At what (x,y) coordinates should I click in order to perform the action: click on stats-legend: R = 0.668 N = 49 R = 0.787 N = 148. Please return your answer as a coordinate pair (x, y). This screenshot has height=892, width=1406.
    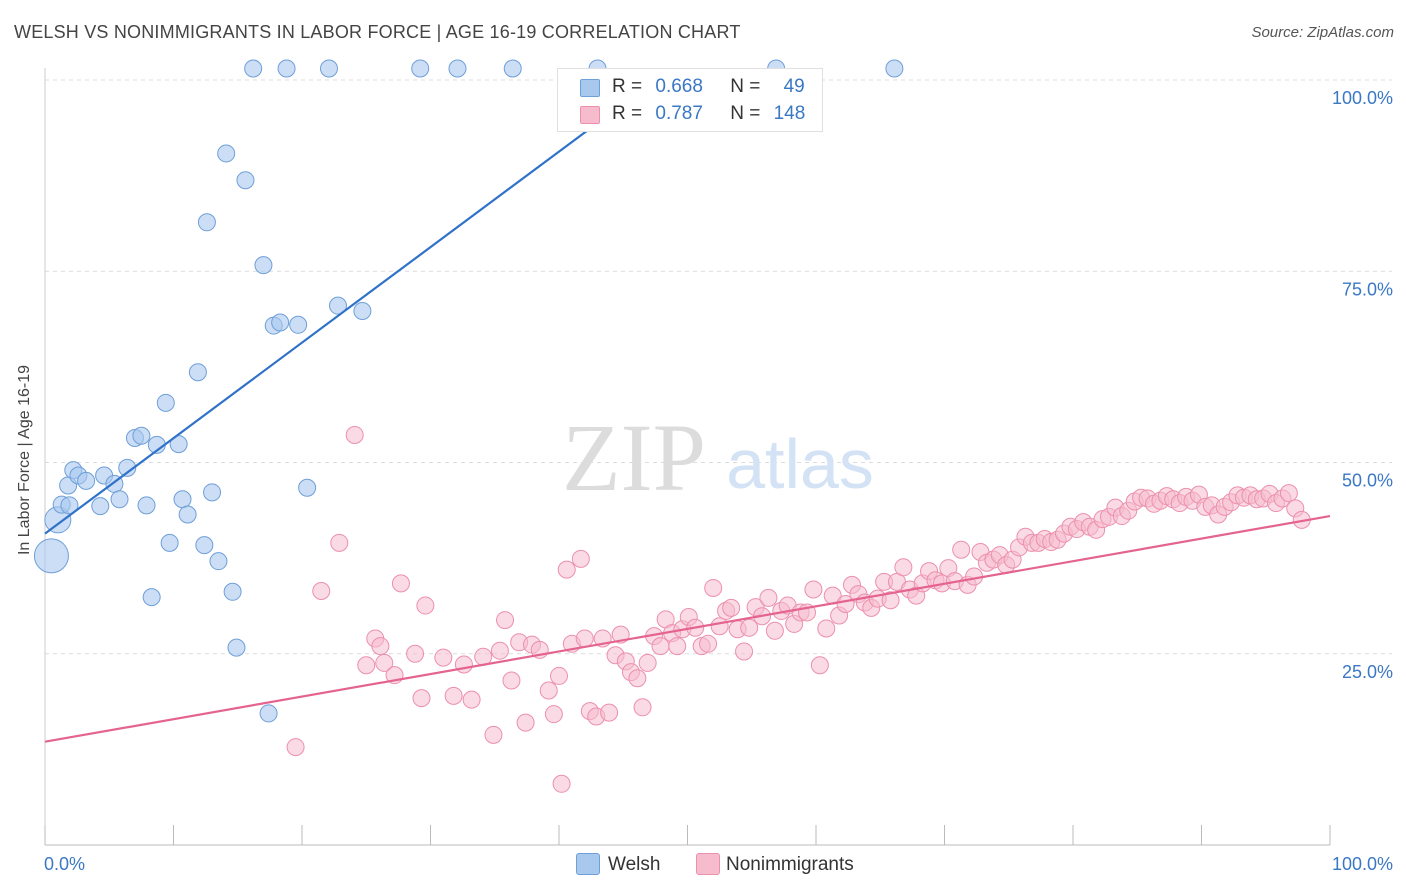
    Looking at the image, I should click on (690, 100).